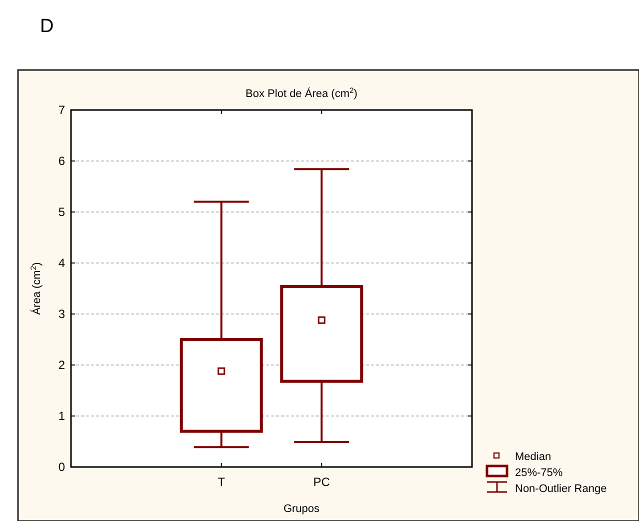  What do you see at coordinates (62, 110) in the screenshot?
I see `y-tick-label: 7` at bounding box center [62, 110].